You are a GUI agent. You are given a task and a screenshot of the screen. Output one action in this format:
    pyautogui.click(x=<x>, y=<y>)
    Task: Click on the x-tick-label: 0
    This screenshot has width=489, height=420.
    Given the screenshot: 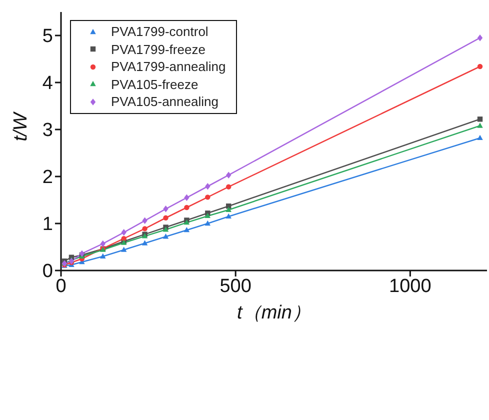 What is the action you would take?
    pyautogui.click(x=61, y=286)
    